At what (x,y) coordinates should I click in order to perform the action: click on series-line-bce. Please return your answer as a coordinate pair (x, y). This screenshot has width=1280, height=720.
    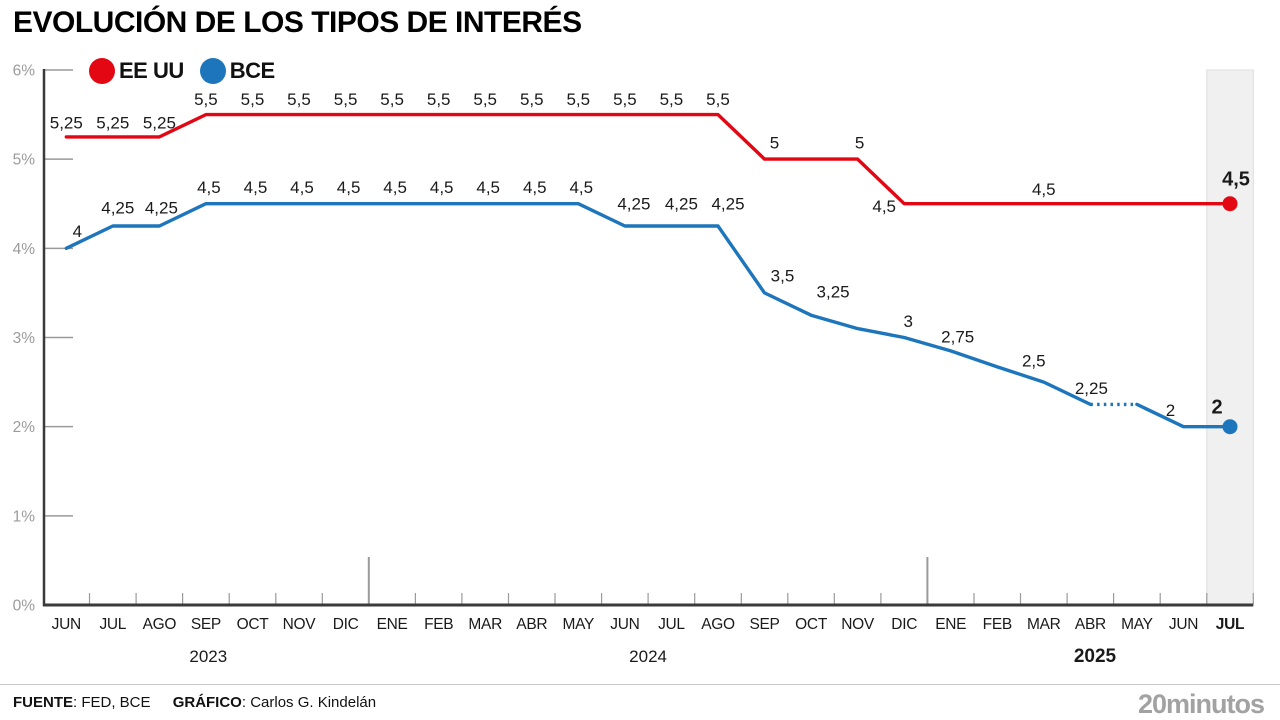
    Looking at the image, I should click on (1183, 415).